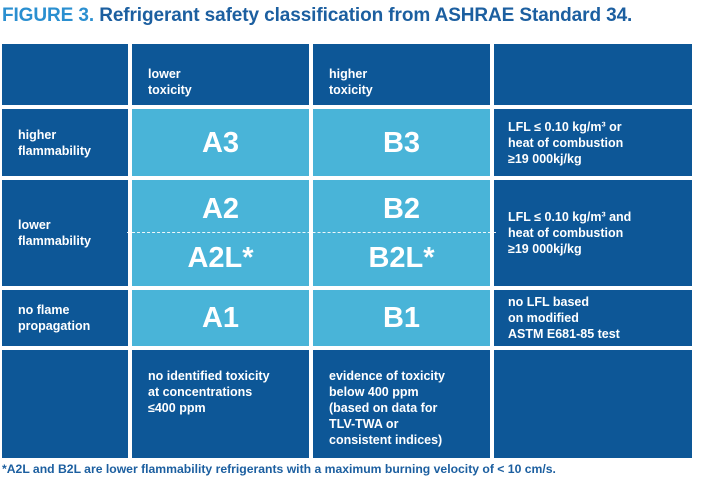 This screenshot has height=484, width=702. I want to click on class-a2-group: A2 A2L*, so click(220, 233).